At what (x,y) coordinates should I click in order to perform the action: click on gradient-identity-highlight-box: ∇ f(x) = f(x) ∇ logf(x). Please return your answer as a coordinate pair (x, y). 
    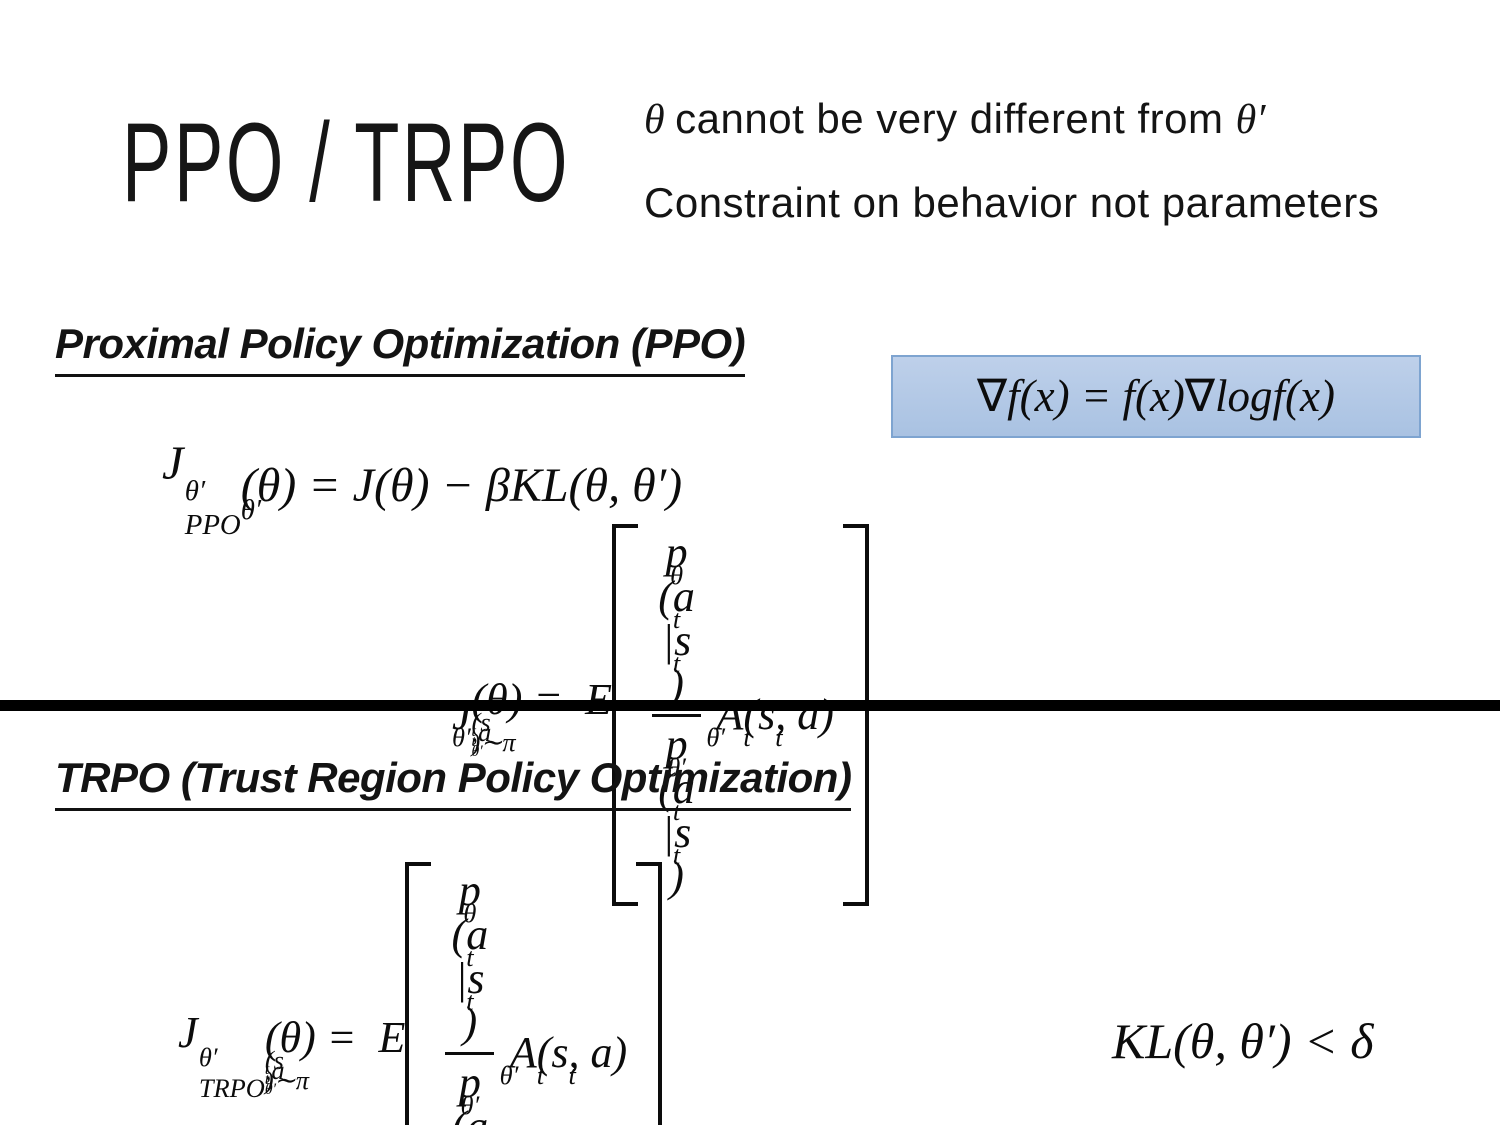
    Looking at the image, I should click on (1156, 396).